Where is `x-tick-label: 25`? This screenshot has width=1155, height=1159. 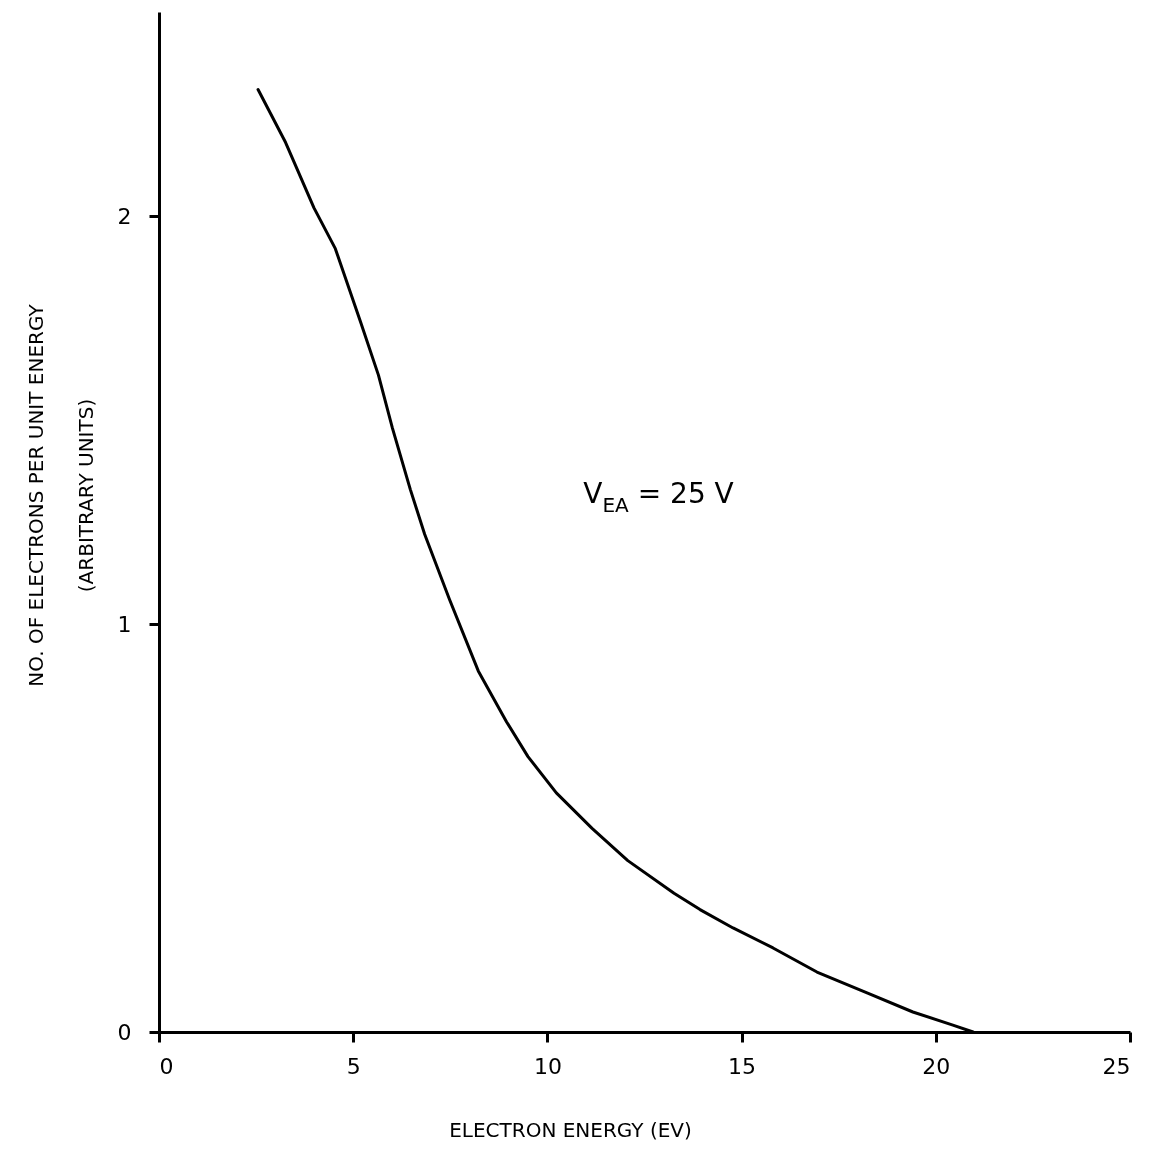 x-tick-label: 25 is located at coordinates (1116, 1066).